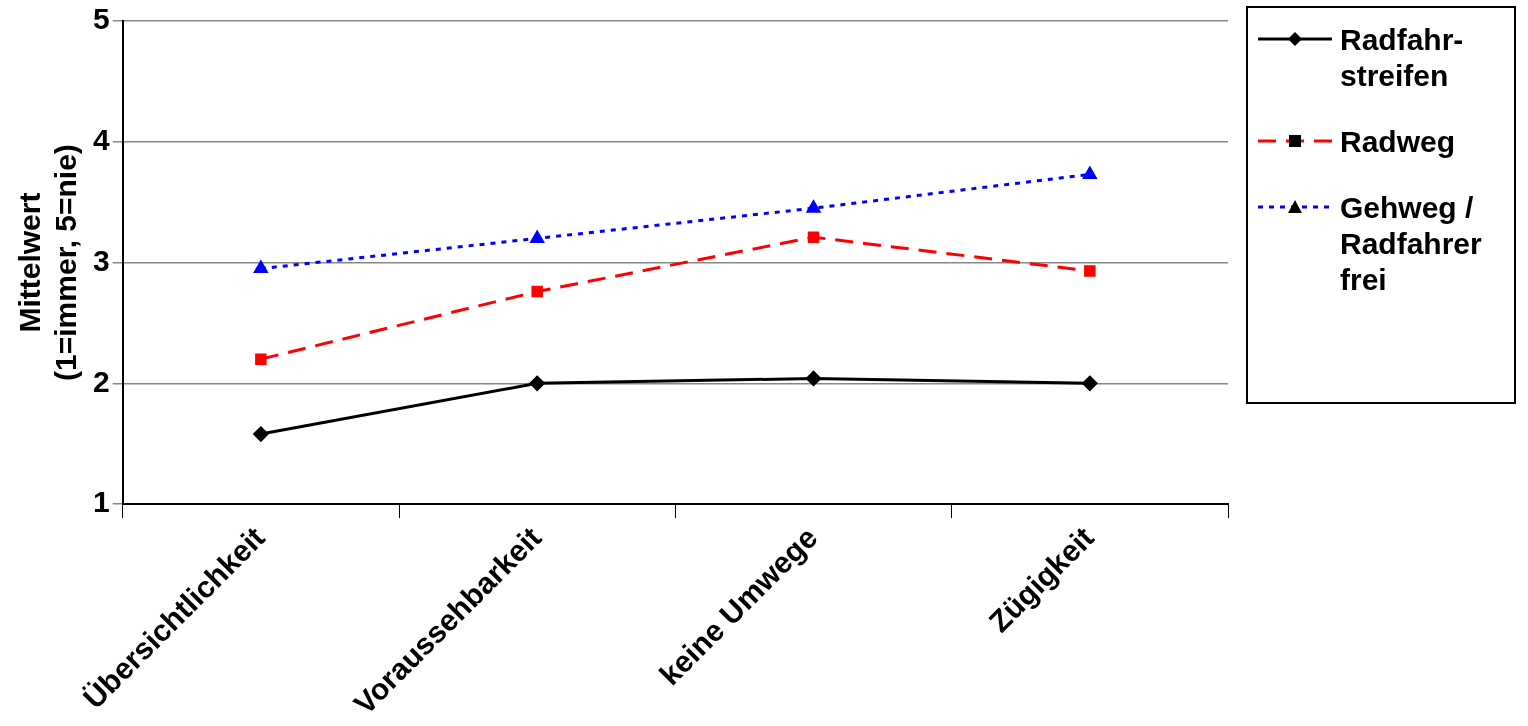  Describe the element at coordinates (1411, 244) in the screenshot. I see `legend-label: Gehweg / Radfahrer frei` at that location.